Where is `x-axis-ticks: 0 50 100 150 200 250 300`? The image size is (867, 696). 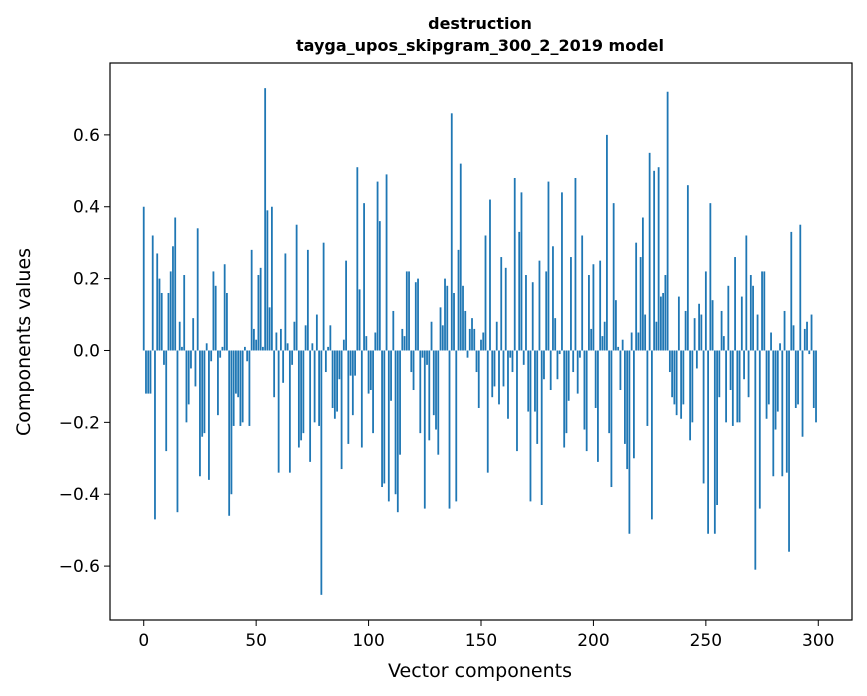 x-axis-ticks: 0 50 100 150 200 250 300 is located at coordinates (486, 635).